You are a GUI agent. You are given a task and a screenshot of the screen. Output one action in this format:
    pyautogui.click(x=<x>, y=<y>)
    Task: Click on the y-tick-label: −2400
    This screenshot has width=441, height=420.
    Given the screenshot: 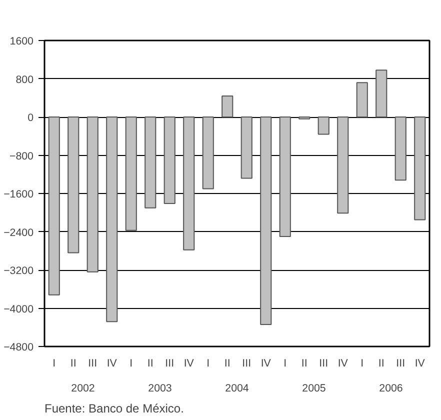 What is the action you would take?
    pyautogui.click(x=19, y=232)
    